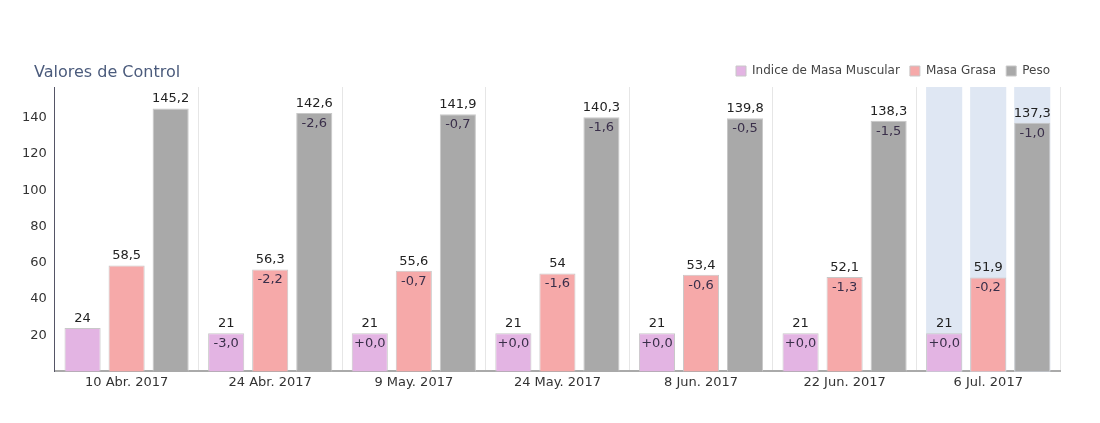  Describe the element at coordinates (557, 263) in the screenshot. I see `data-label: 54` at that location.